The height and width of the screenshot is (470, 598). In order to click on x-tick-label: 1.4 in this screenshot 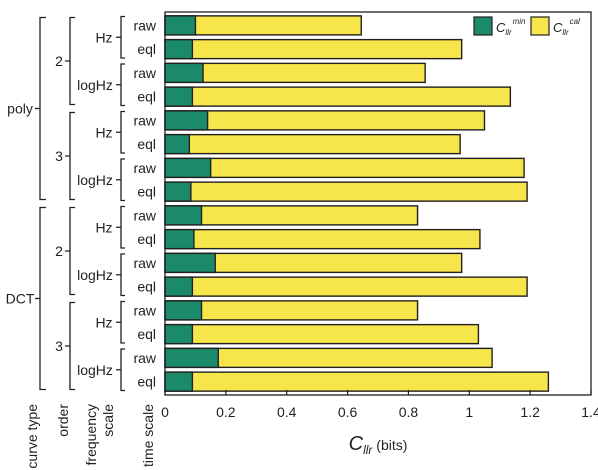, I will do `click(589, 412)`.